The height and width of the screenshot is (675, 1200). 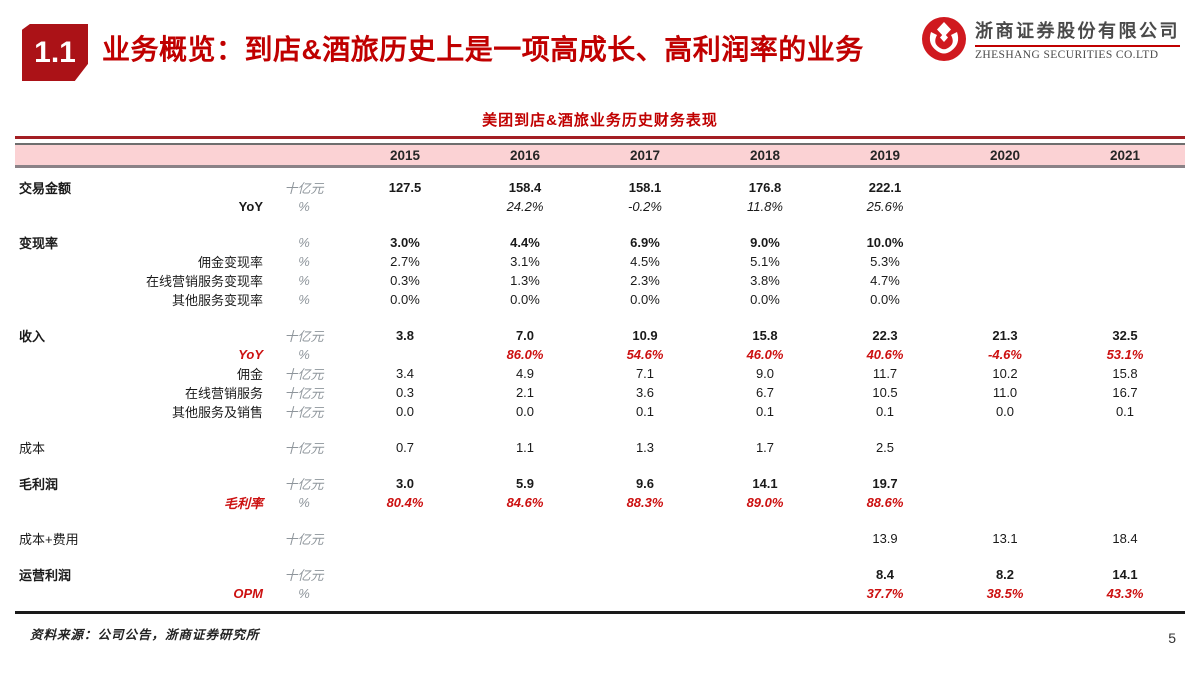 What do you see at coordinates (1005, 593) in the screenshot?
I see `value-cell: 38.5%` at bounding box center [1005, 593].